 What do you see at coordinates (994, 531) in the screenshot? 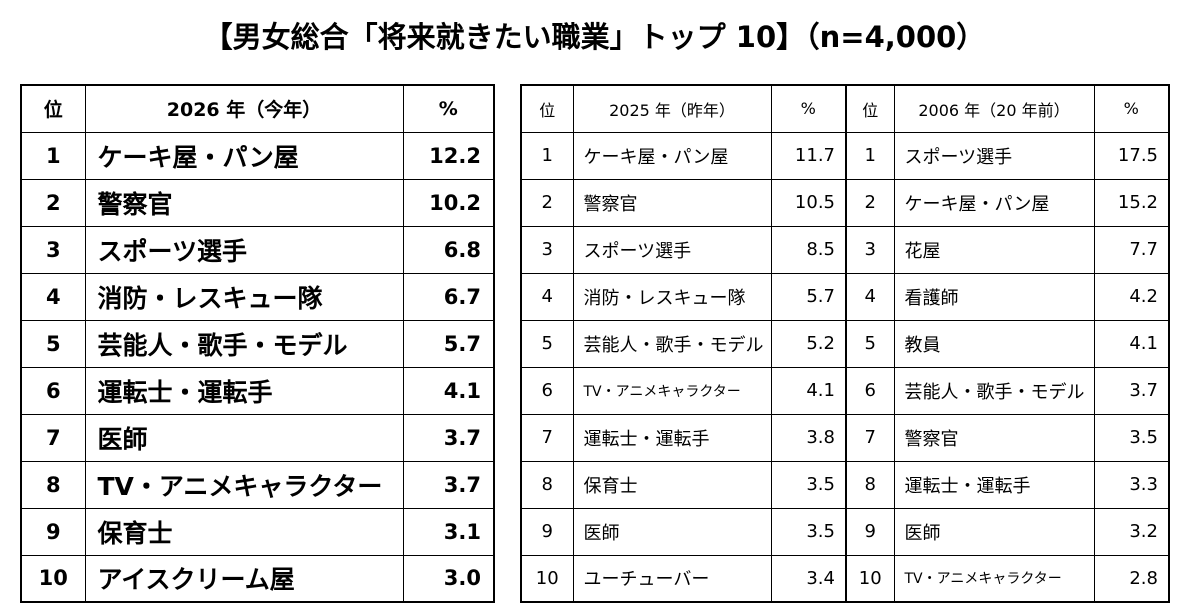
I see `job-cell-2006: 医師` at bounding box center [994, 531].